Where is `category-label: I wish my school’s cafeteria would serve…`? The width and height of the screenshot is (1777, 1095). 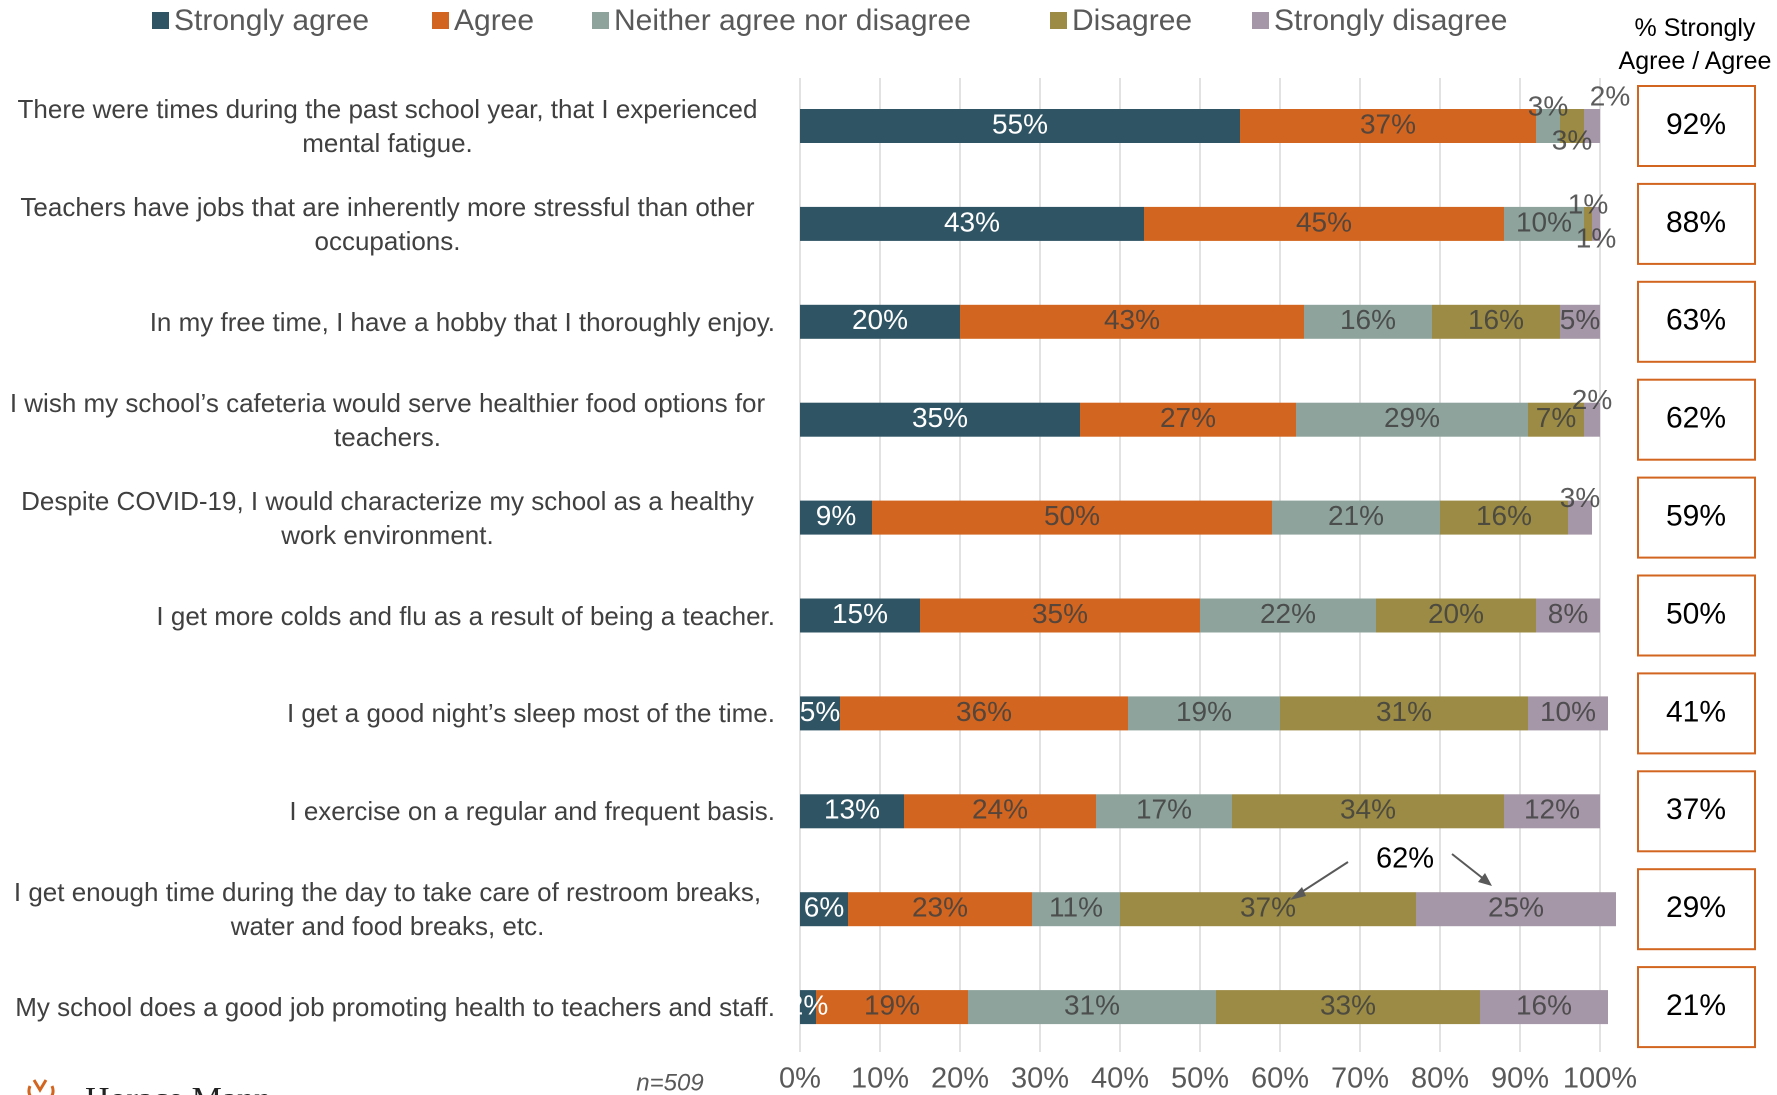 category-label: I wish my school’s cafeteria would serve… is located at coordinates (387, 420).